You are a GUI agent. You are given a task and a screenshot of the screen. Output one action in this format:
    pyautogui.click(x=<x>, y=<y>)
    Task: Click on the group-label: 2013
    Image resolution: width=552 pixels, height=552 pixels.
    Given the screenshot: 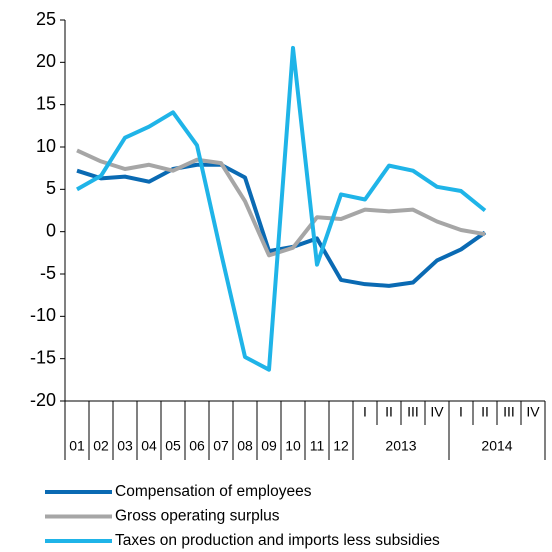 What is the action you would take?
    pyautogui.click(x=400, y=446)
    